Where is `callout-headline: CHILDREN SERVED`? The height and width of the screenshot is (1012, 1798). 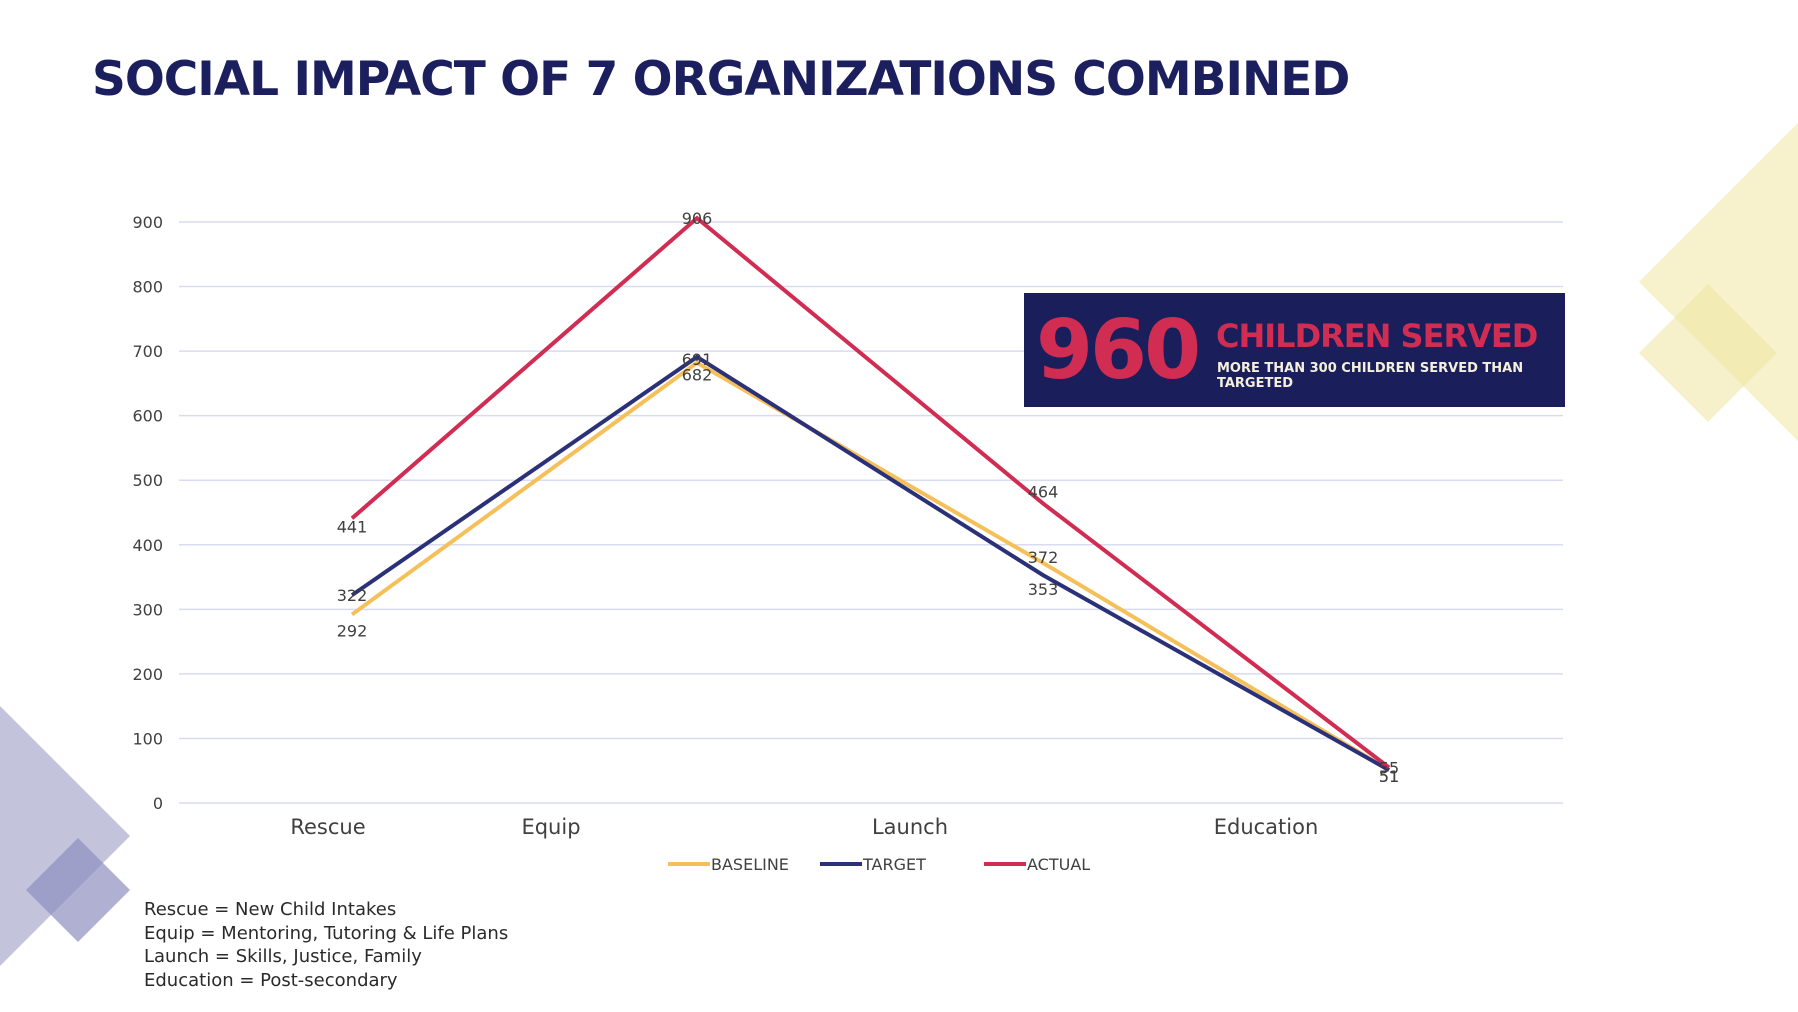
callout-headline: CHILDREN SERVED is located at coordinates (1377, 336).